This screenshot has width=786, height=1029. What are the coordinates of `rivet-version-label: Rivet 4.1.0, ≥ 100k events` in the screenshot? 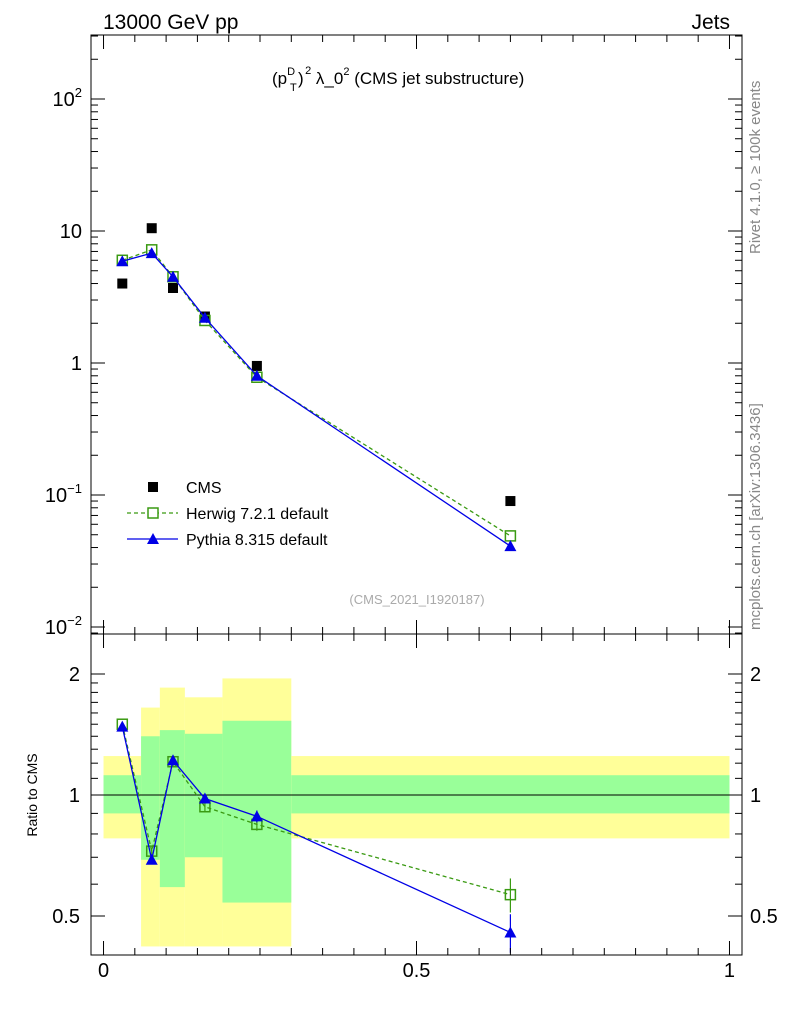 It's located at (755, 167).